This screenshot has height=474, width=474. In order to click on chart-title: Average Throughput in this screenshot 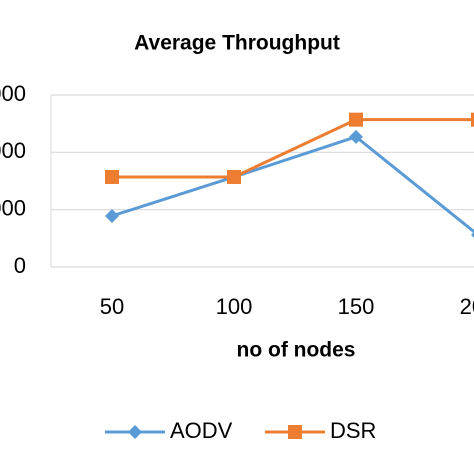, I will do `click(237, 43)`.